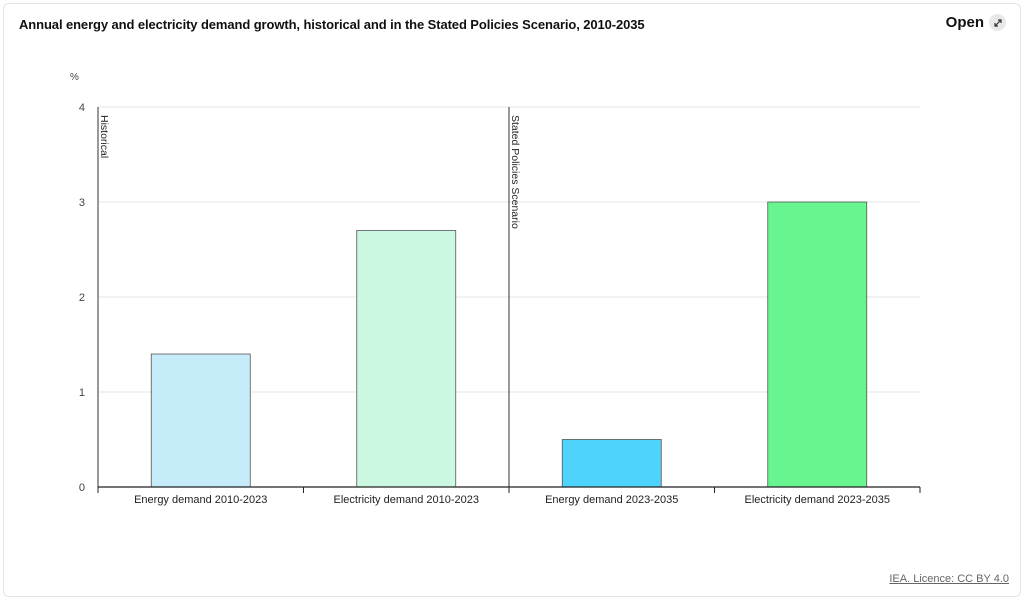 This screenshot has width=1024, height=600. I want to click on y-tick-label: 1, so click(82, 393).